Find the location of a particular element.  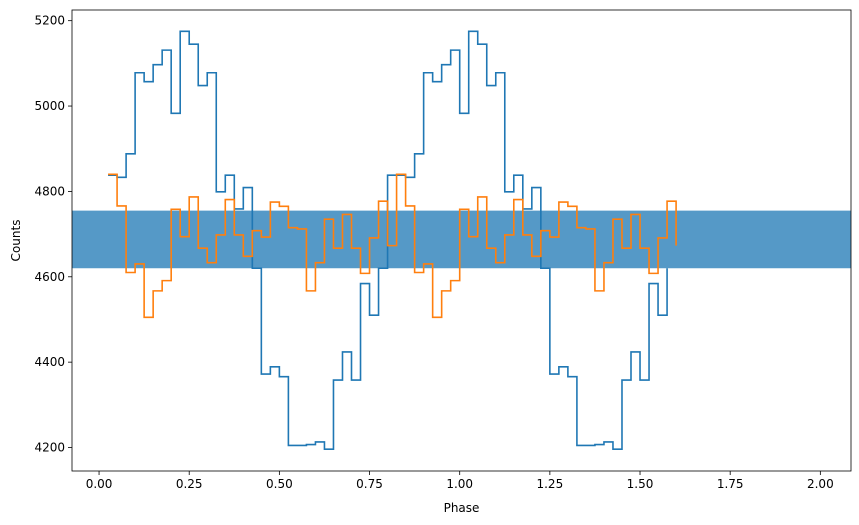

x-axis-label: Phase is located at coordinates (462, 508).